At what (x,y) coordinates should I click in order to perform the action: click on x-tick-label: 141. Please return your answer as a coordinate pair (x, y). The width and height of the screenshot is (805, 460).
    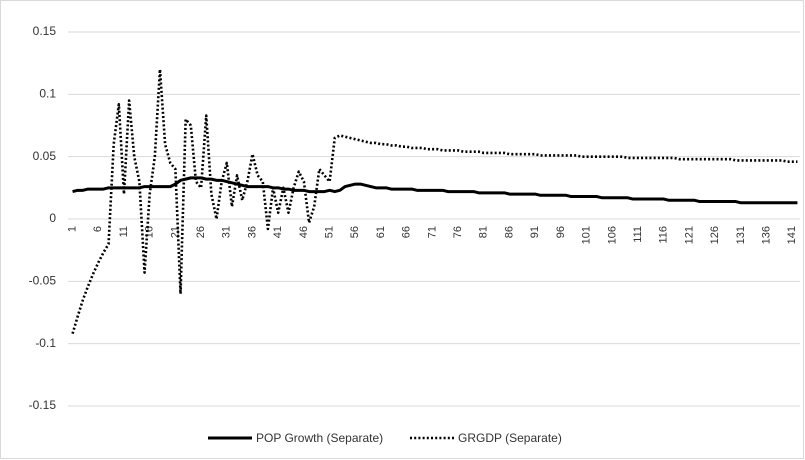
    Looking at the image, I should click on (792, 235).